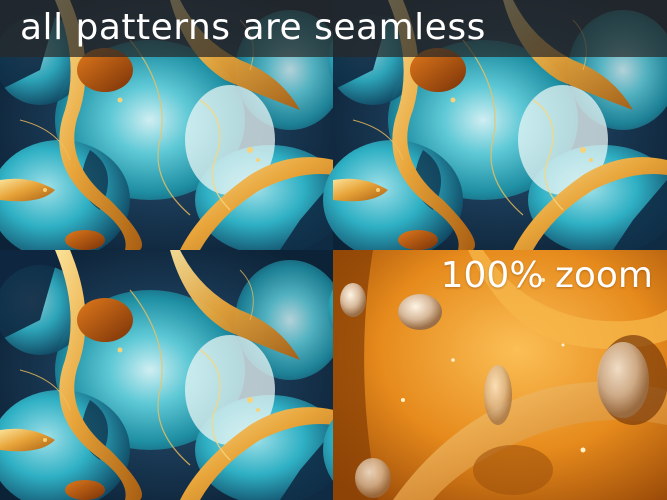 Image resolution: width=667 pixels, height=500 pixels. I want to click on title-band, so click(333, 28).